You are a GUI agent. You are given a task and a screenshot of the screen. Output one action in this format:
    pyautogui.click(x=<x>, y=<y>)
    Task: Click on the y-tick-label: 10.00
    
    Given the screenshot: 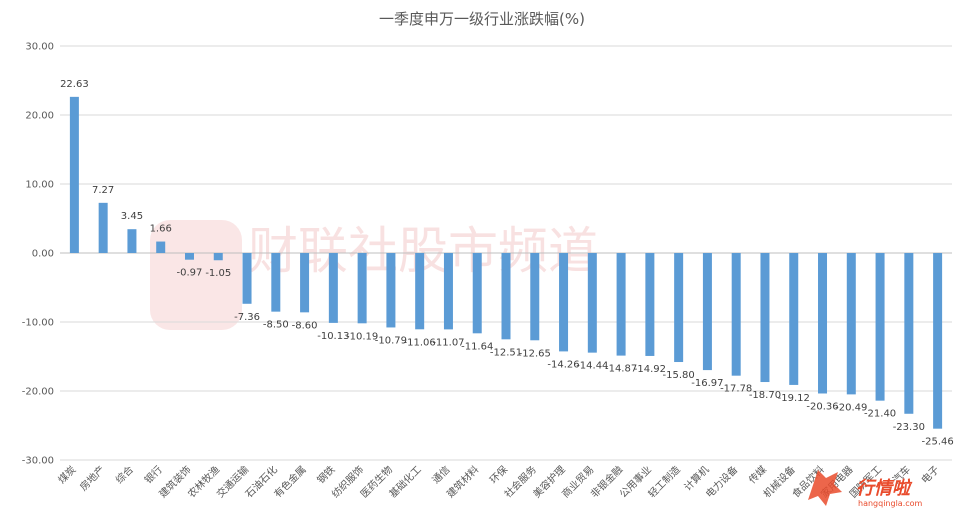 What is the action you would take?
    pyautogui.click(x=39, y=185)
    